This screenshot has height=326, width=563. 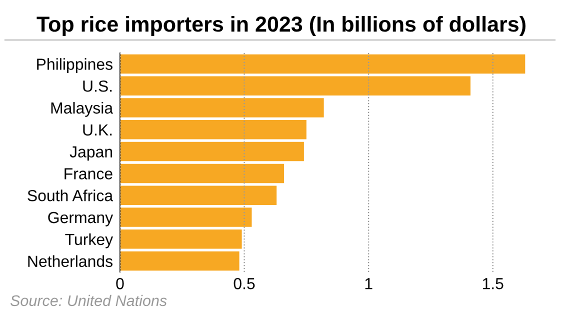 What do you see at coordinates (82, 109) in the screenshot?
I see `y-tick-label: Malaysia` at bounding box center [82, 109].